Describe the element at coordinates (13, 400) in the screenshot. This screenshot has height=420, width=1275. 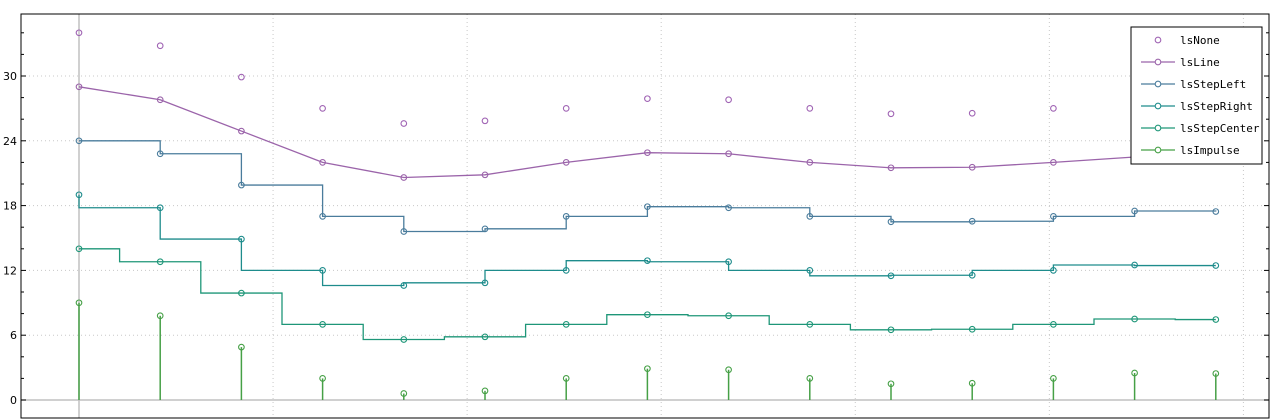
I see `y-tick-label: 0` at that location.